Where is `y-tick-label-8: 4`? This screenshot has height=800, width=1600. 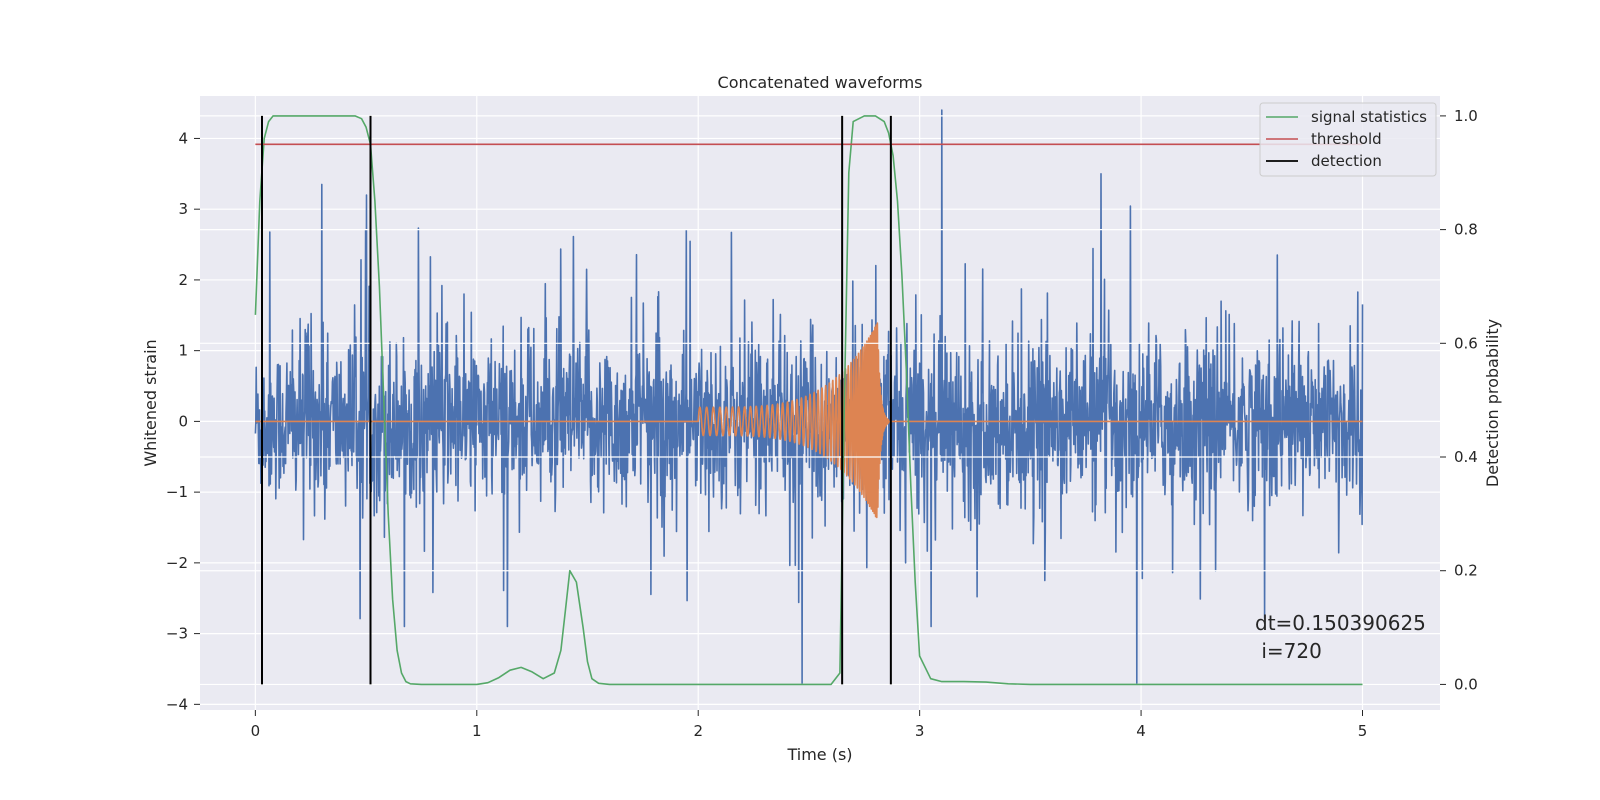
y-tick-label-8: 4 is located at coordinates (183, 138).